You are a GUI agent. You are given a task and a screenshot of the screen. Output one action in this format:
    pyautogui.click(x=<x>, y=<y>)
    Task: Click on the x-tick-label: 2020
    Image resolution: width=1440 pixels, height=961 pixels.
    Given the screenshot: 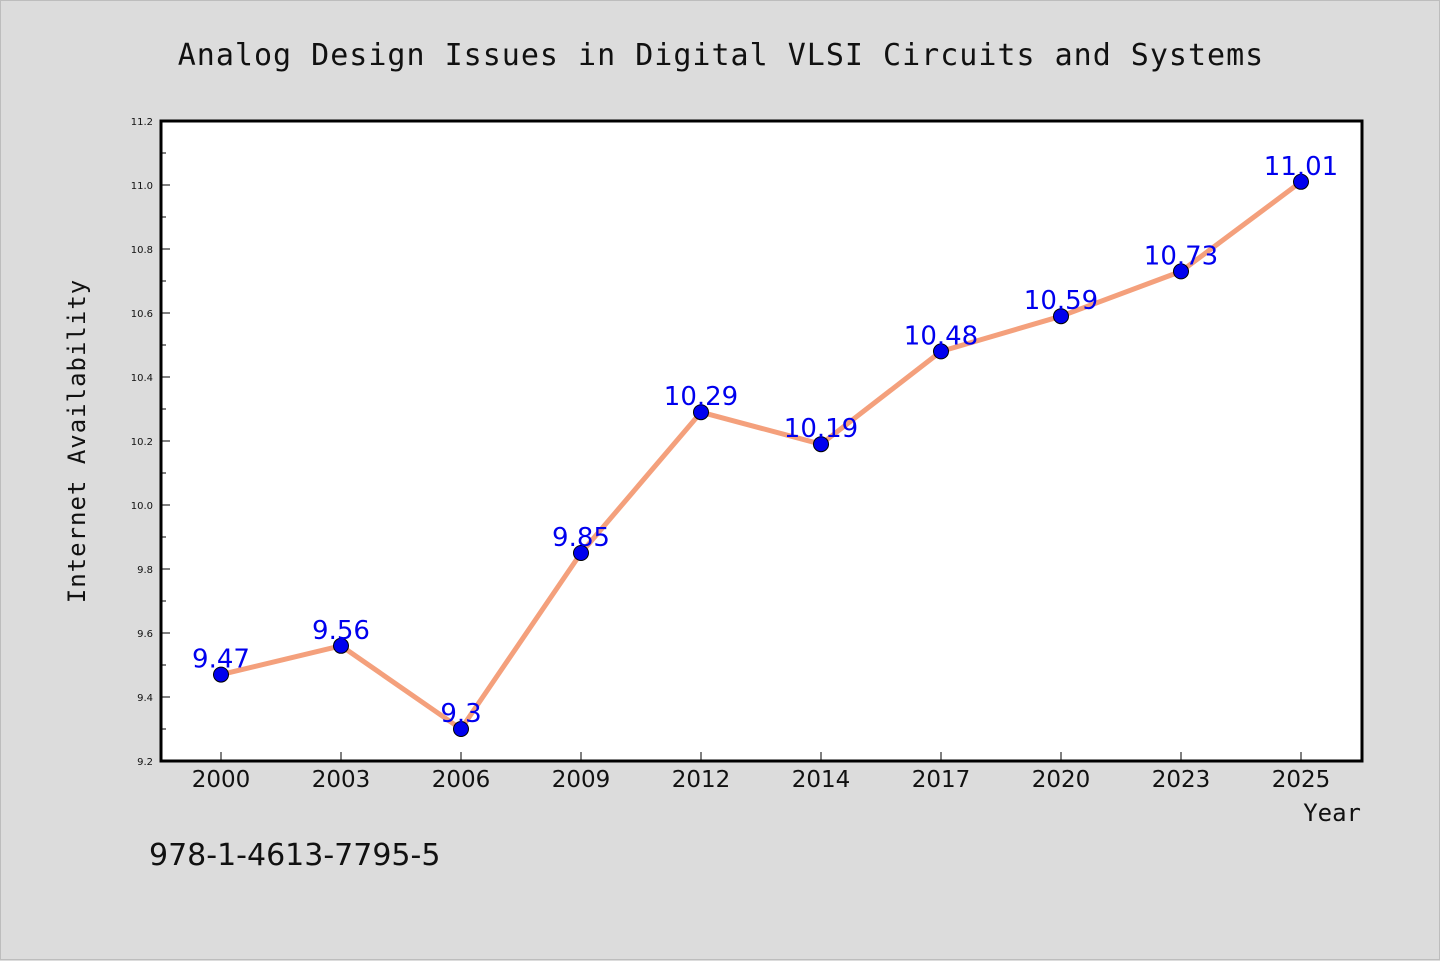 What is the action you would take?
    pyautogui.click(x=1061, y=780)
    